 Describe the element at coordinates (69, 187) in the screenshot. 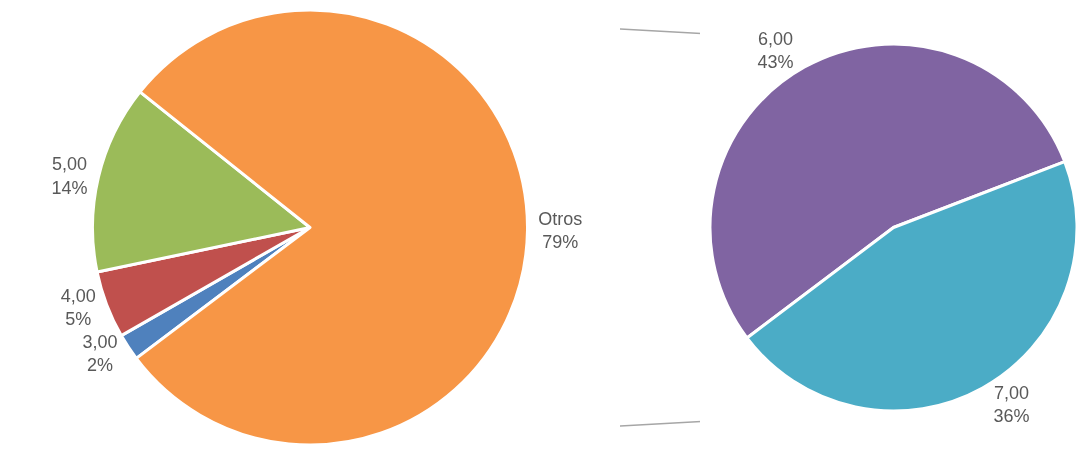

I see `data-label: 14%` at that location.